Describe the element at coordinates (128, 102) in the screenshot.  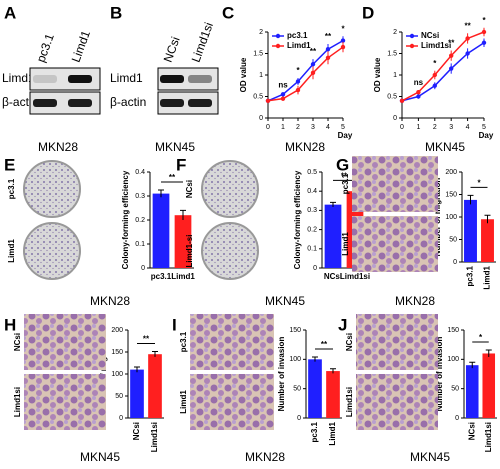
I see `row-label: β-actin` at that location.